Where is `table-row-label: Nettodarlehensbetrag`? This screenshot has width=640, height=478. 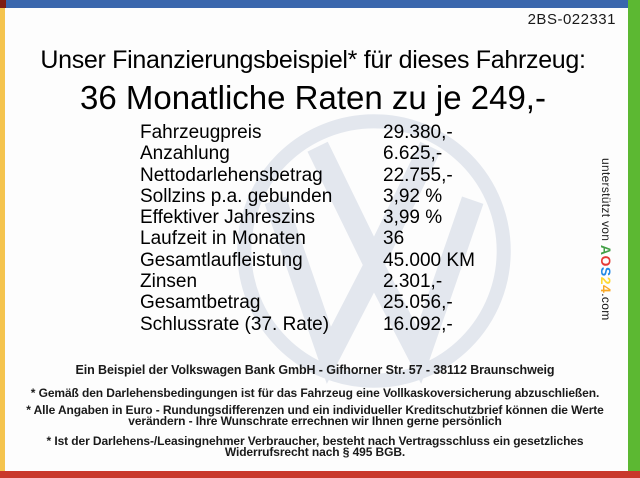 table-row-label: Nettodarlehensbetrag is located at coordinates (231, 175).